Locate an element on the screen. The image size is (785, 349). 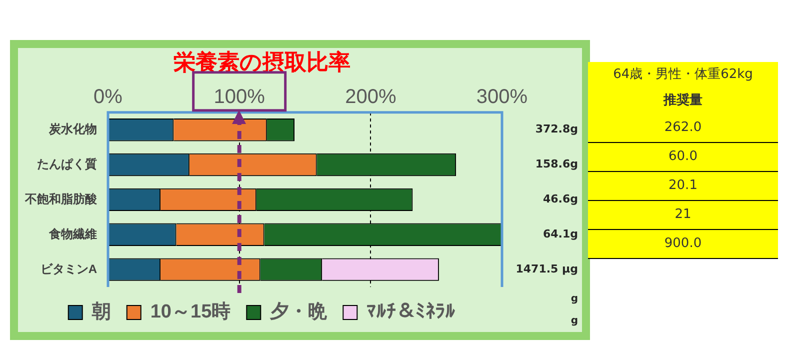
text: 900.0 is located at coordinates (683, 244).